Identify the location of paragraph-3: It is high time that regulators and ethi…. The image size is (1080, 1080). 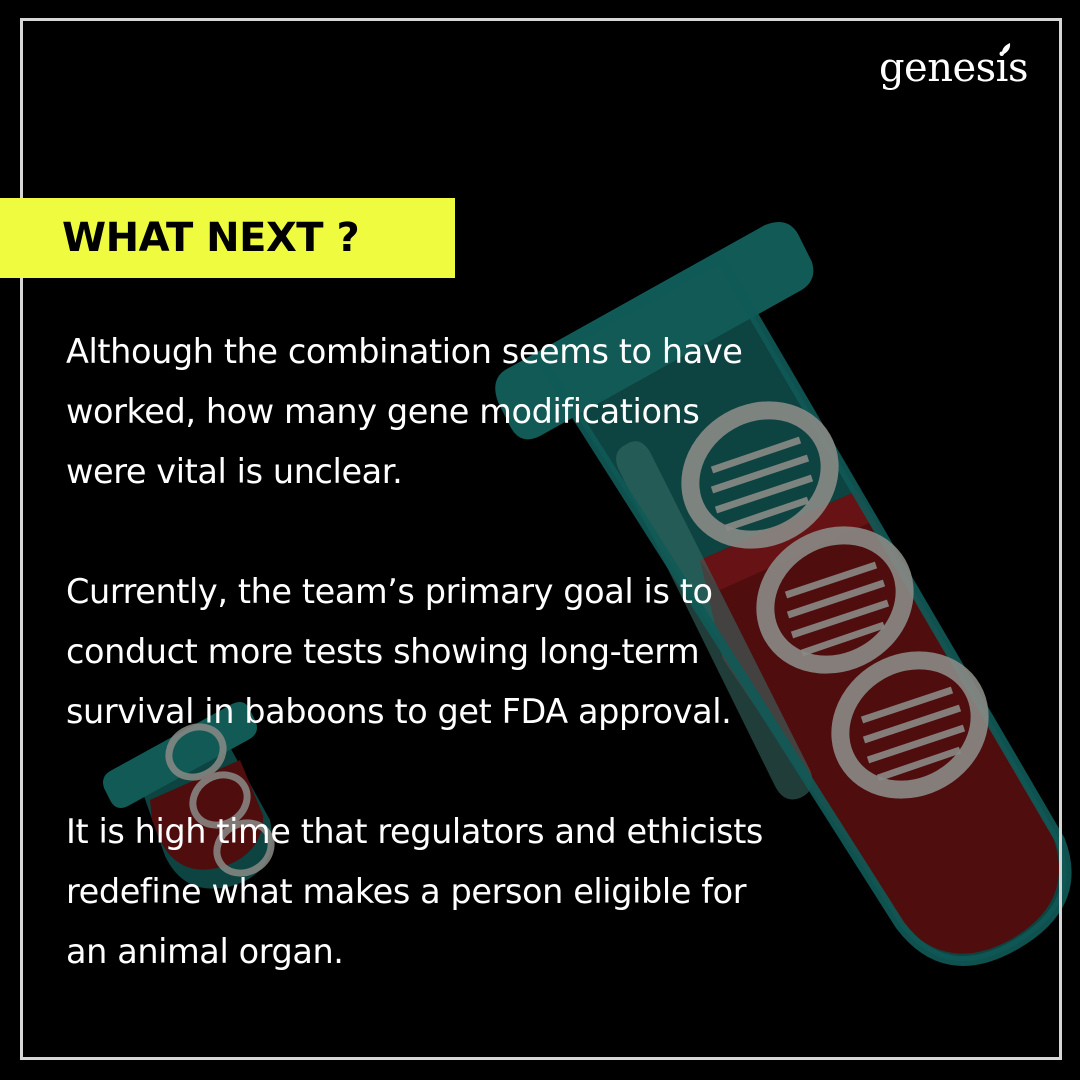
(414, 891).